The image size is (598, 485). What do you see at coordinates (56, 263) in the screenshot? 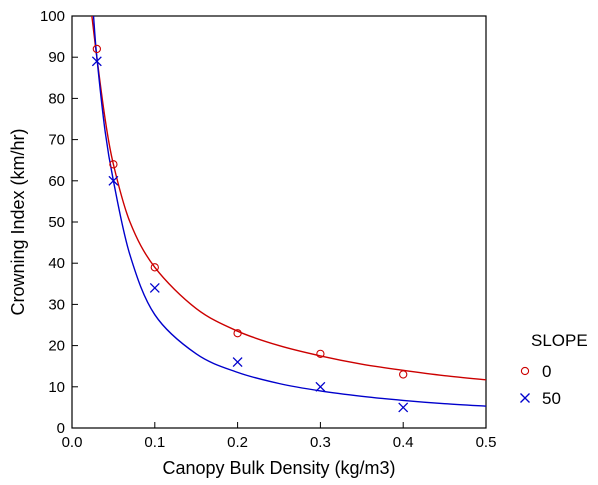
I see `y-tick-label: 40` at bounding box center [56, 263].